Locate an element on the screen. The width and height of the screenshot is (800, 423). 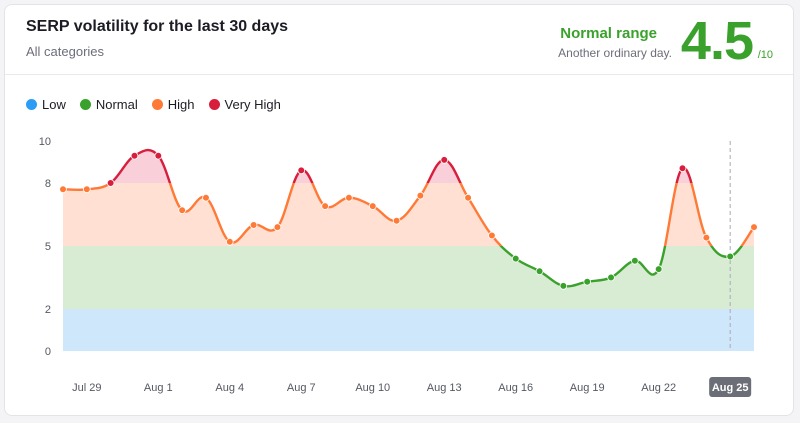
legend-item-very-high: Very High is located at coordinates (244, 104).